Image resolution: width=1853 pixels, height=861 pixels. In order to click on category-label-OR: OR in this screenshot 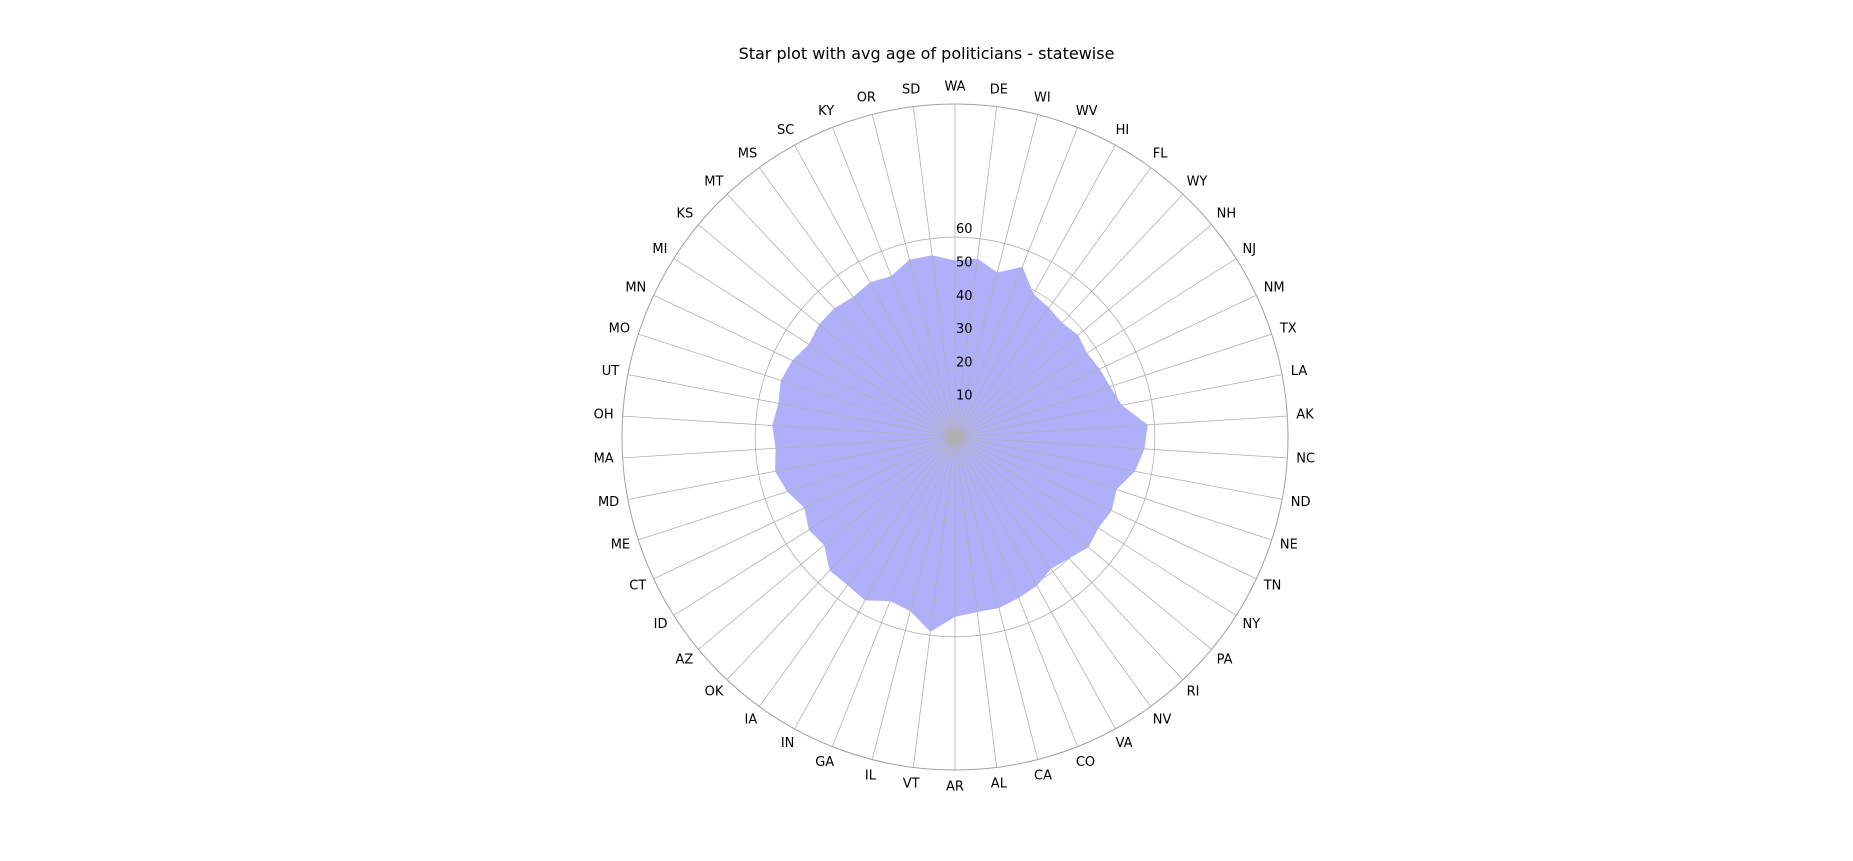, I will do `click(866, 98)`.